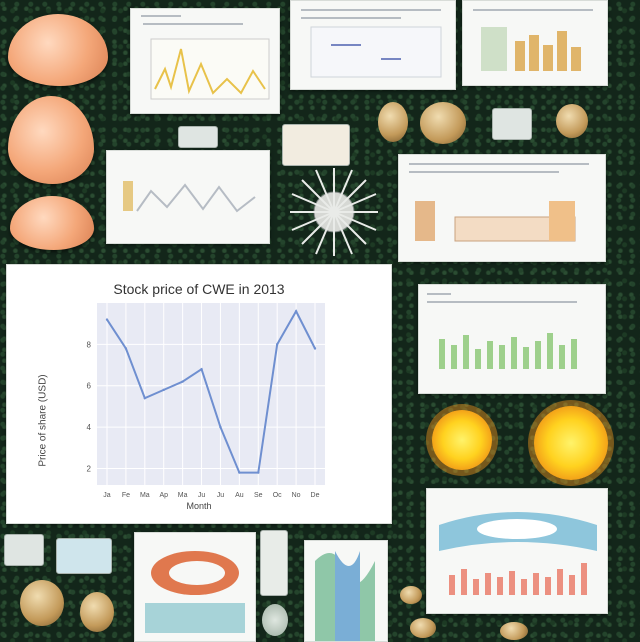  I want to click on main-line-chart: 8 6 4 2 Ja Fe Ma Ap Ma Ju Ju Au Se Oc No De, so click(206, 401).